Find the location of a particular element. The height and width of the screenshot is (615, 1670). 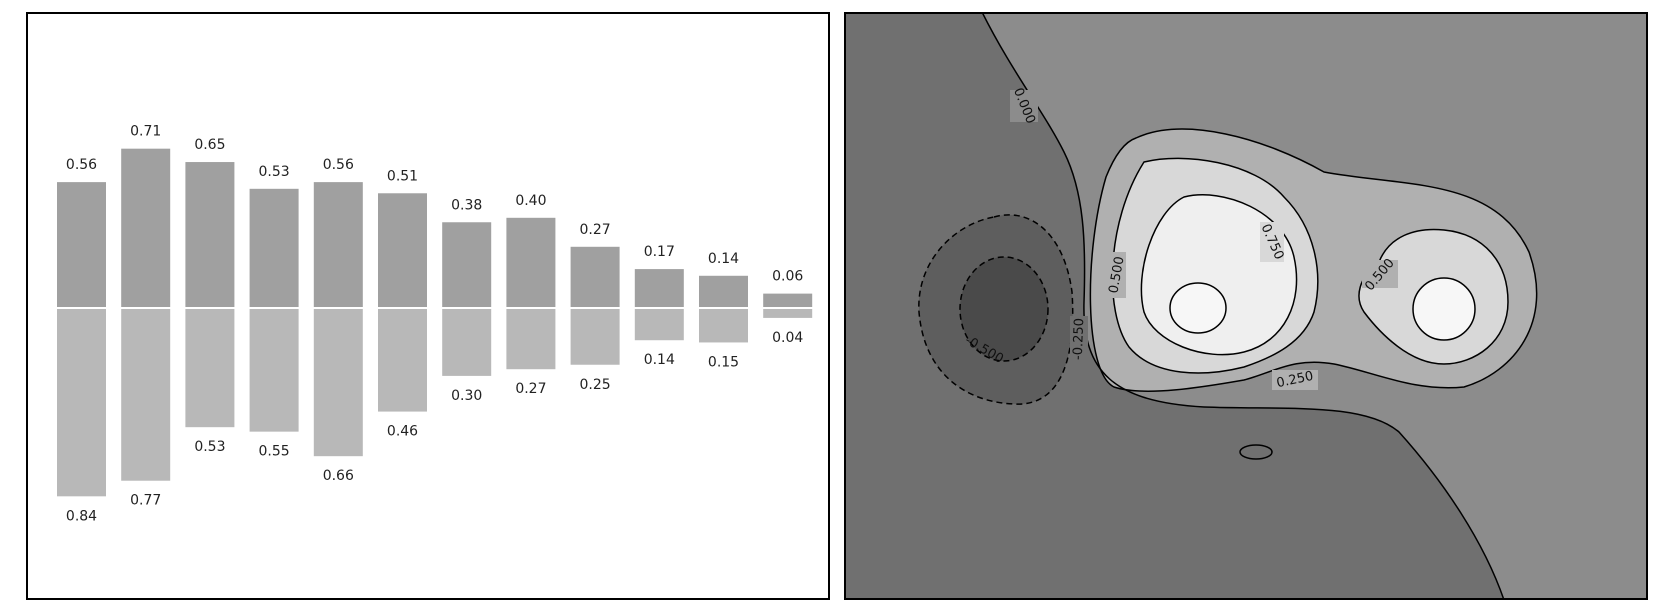

contour-line-neg-0.500 is located at coordinates (1004, 309).